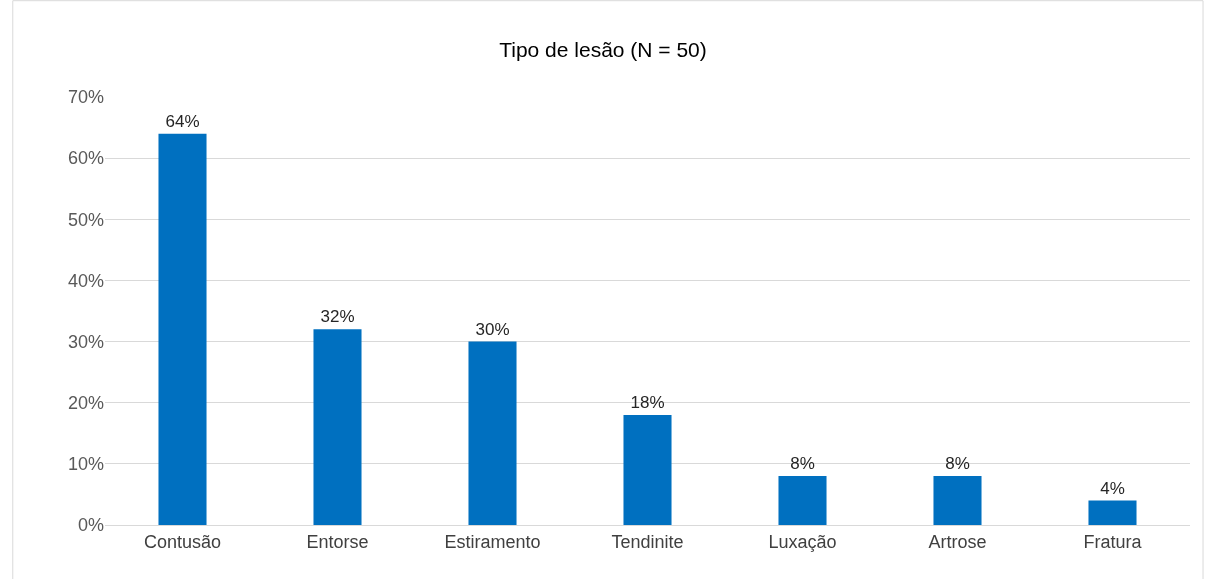  What do you see at coordinates (182, 541) in the screenshot?
I see `x-tick-label: Contusão` at bounding box center [182, 541].